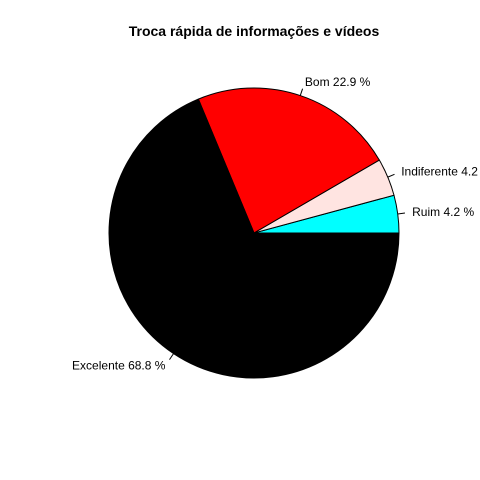 The width and height of the screenshot is (480, 480). I want to click on pie-label-tick-bom, so click(301, 92).